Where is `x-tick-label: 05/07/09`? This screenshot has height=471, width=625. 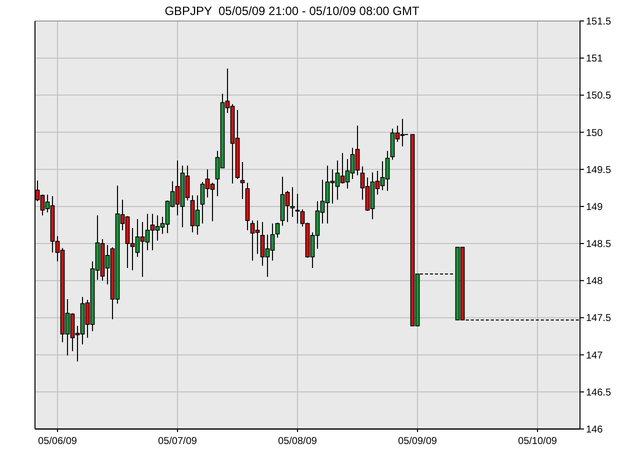
x-tick-label: 05/07/09 is located at coordinates (178, 441).